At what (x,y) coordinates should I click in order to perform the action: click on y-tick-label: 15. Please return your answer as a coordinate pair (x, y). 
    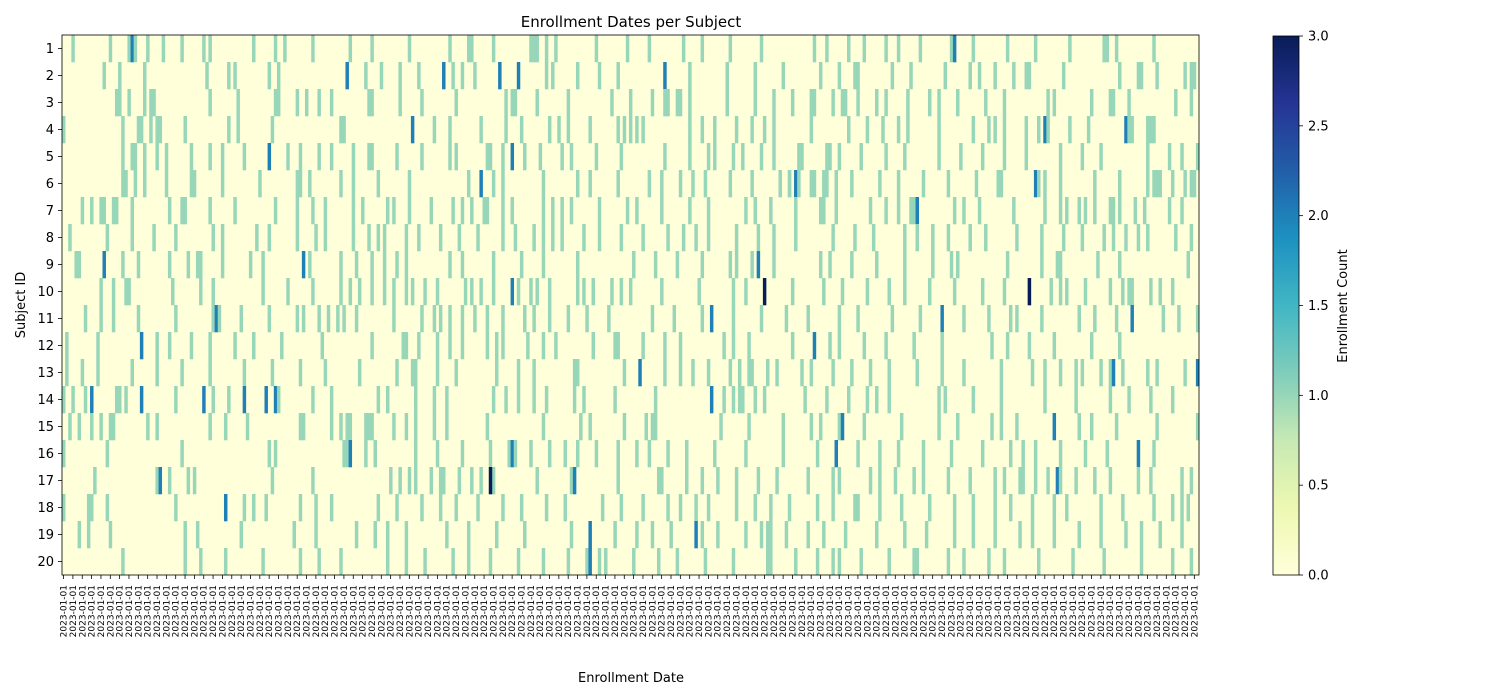
    Looking at the image, I should click on (45, 427).